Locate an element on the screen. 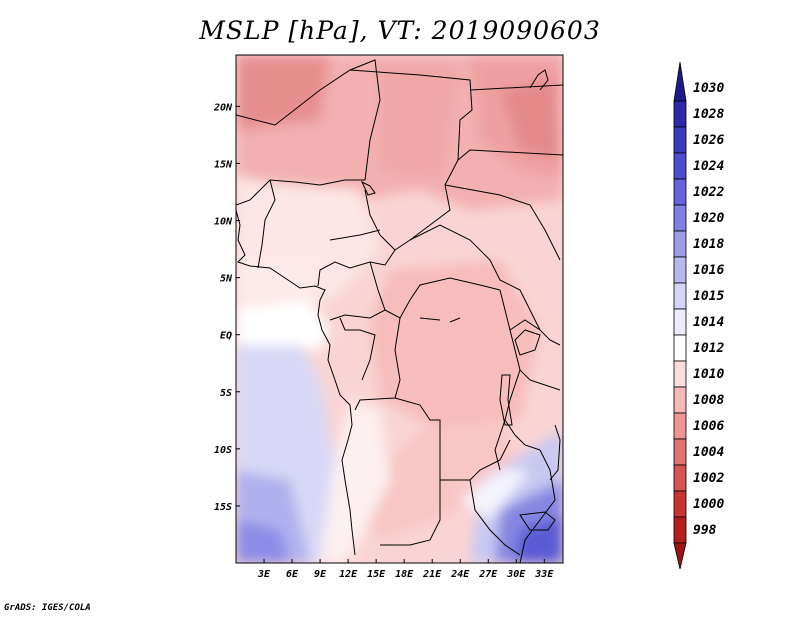 The image size is (800, 618). legend-label: 1028 is located at coordinates (708, 114).